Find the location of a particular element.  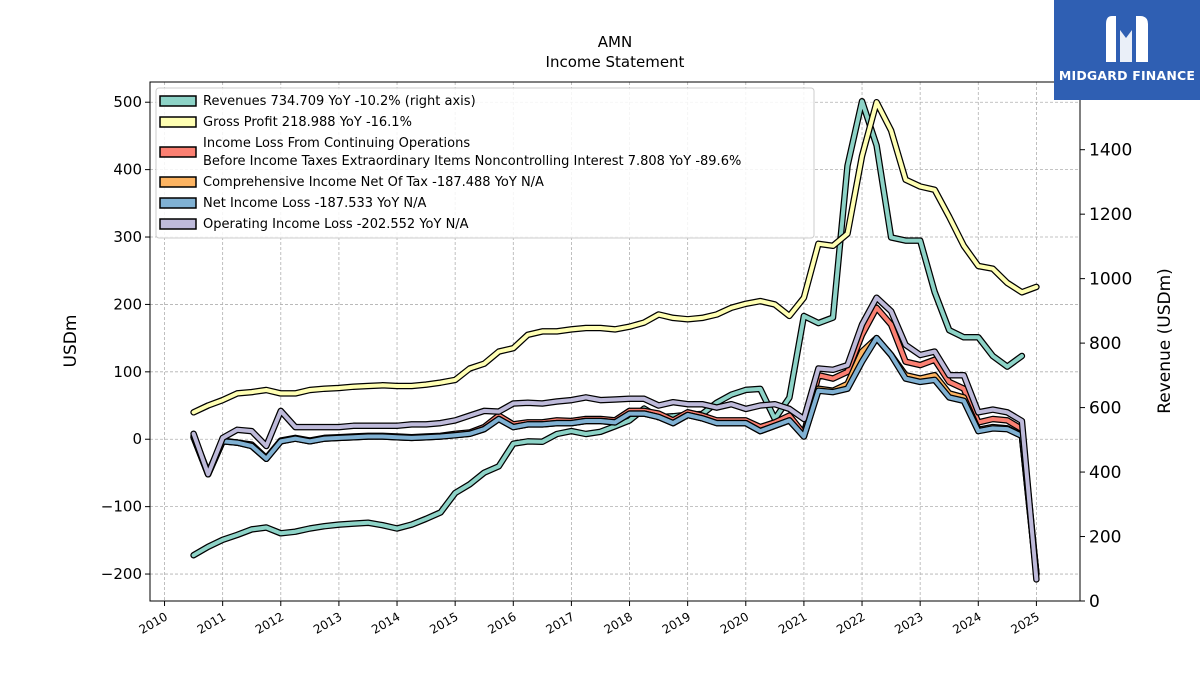

x-tick-label: 2019 is located at coordinates (676, 622).